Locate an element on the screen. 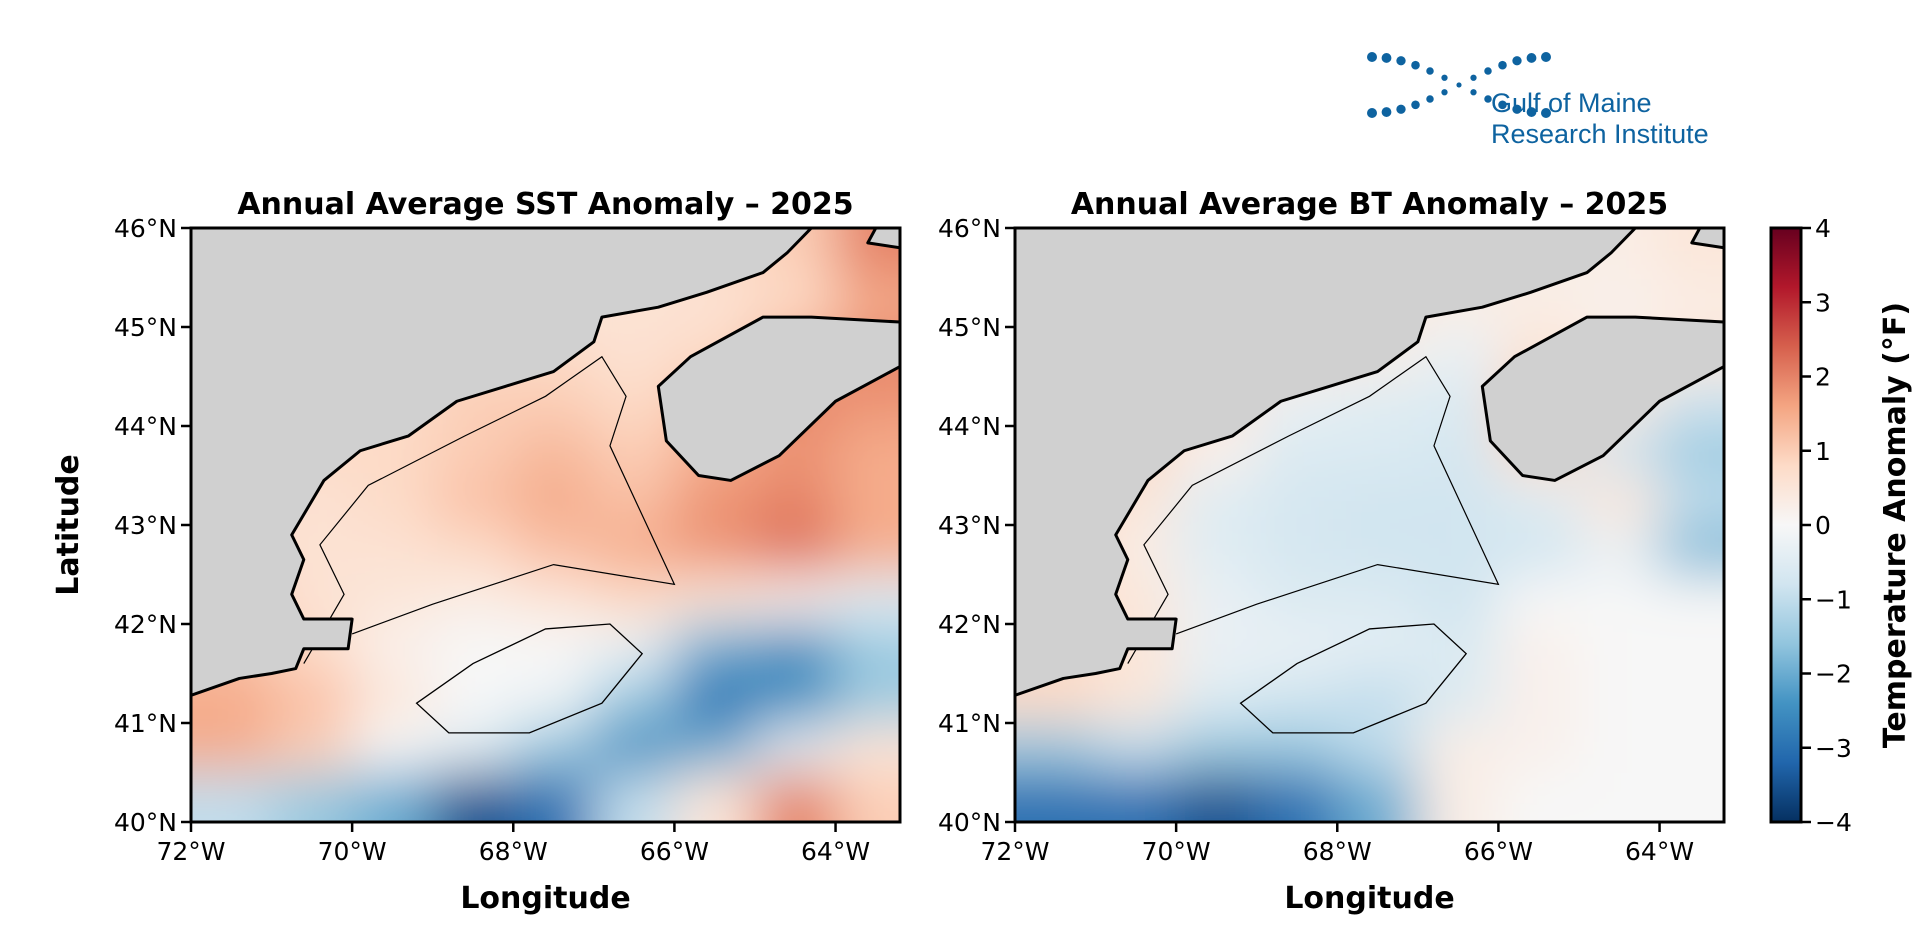  colorbar-tick-label: 1 is located at coordinates (1823, 451).